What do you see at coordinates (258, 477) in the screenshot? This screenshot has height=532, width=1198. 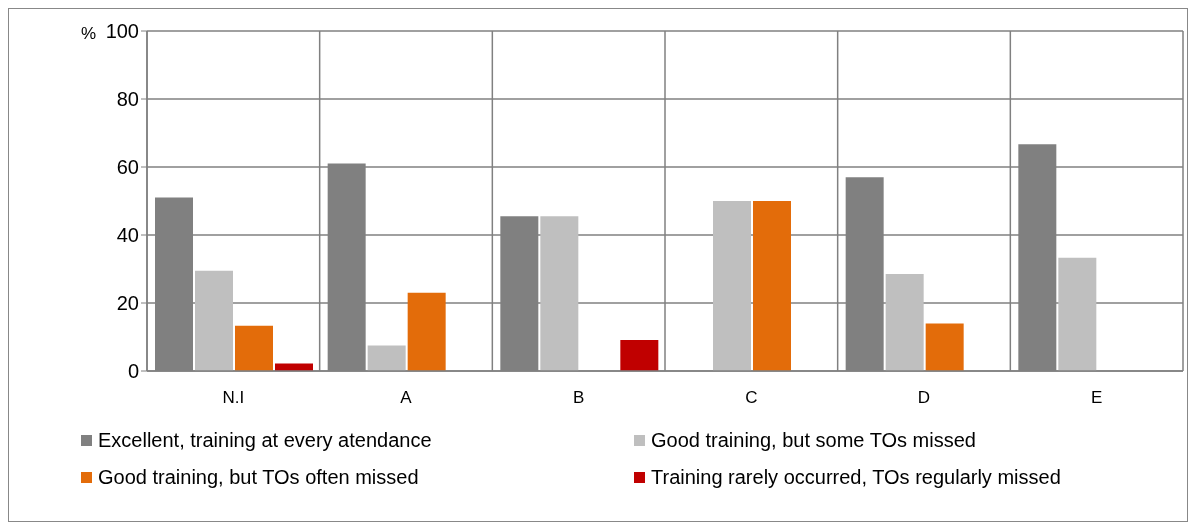 I see `legend-label: Good training, but TOs often missed` at bounding box center [258, 477].